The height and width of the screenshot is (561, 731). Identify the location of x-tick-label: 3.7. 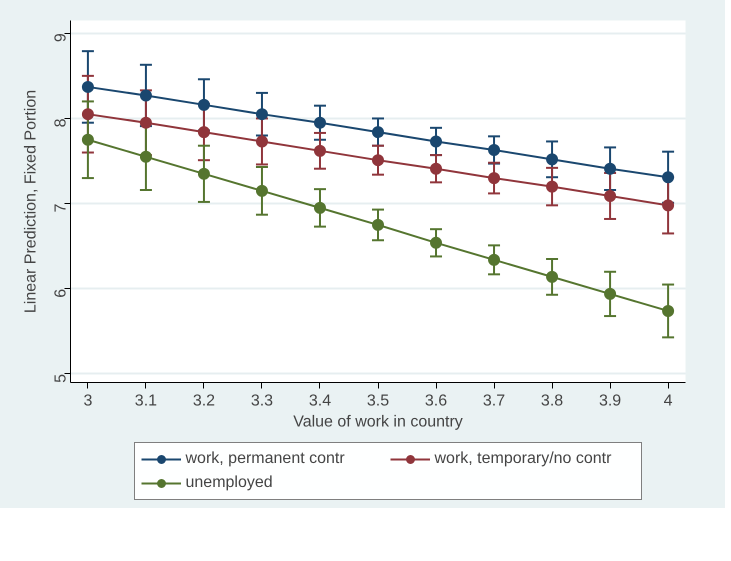
(494, 401).